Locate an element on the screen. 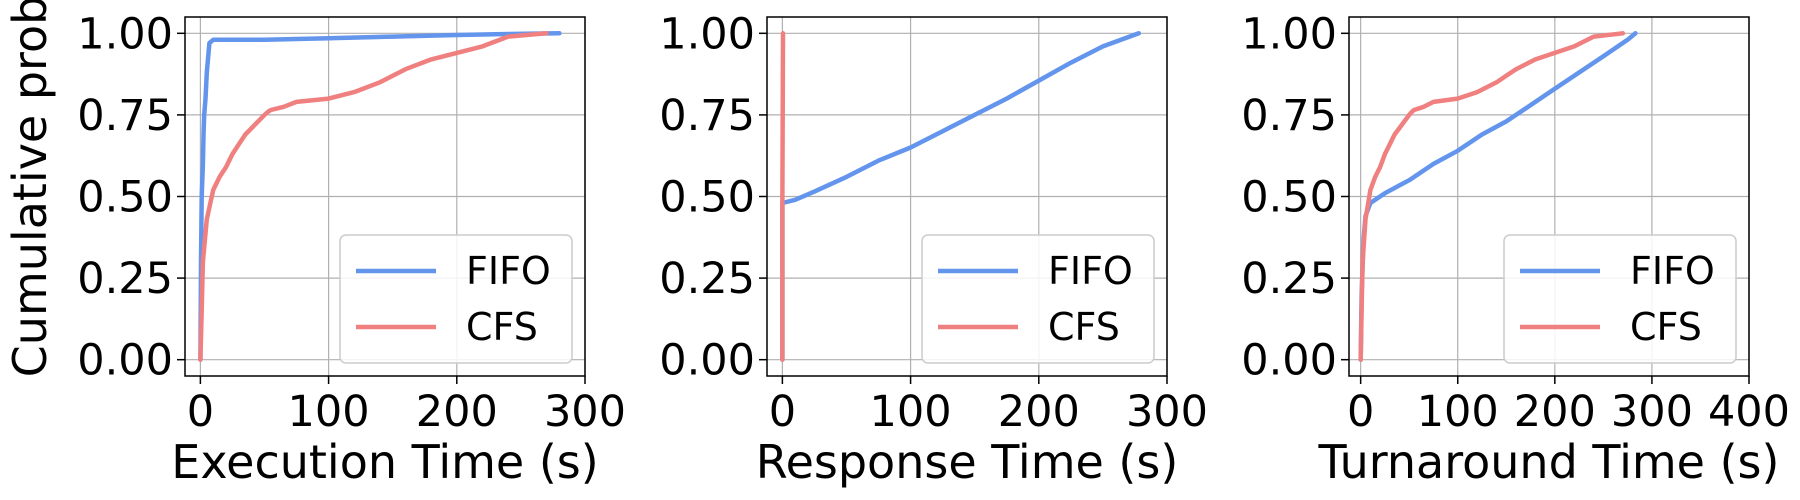 The image size is (1800, 500). x-axis-label: Execution Time (s) is located at coordinates (384, 462).